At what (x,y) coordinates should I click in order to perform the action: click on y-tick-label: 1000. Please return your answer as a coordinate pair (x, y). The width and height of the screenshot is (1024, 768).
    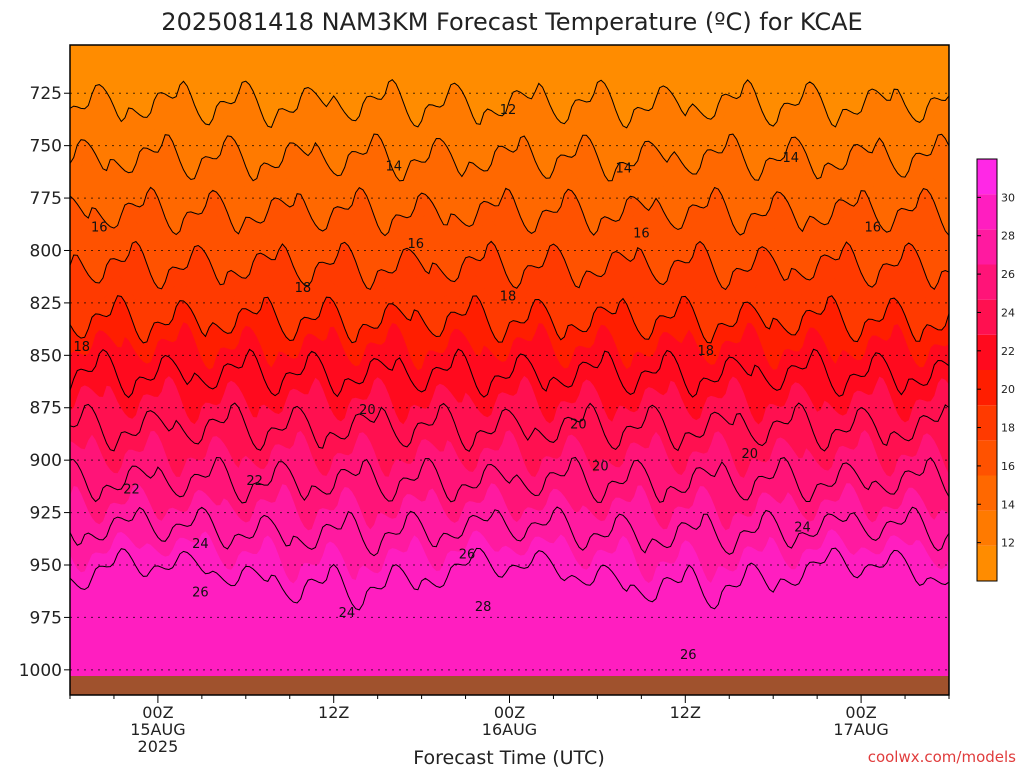
    Looking at the image, I should click on (40, 671).